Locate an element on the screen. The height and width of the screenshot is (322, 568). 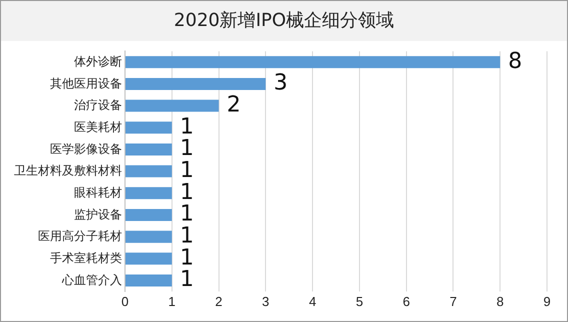
y-tick-label: 手术室耗材类 is located at coordinates (86, 257).